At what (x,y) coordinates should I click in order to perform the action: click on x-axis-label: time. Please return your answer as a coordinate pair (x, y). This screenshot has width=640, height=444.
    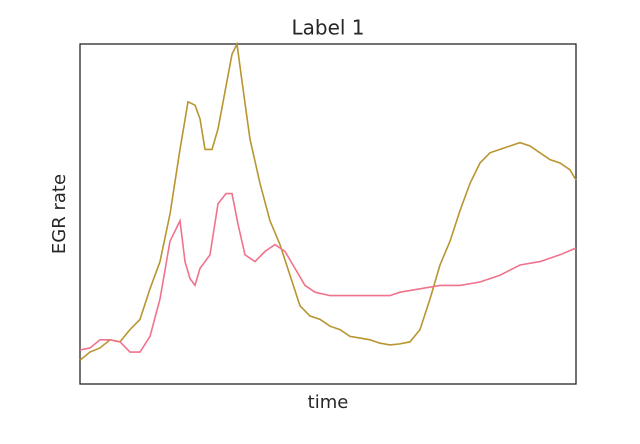
    Looking at the image, I should click on (328, 402).